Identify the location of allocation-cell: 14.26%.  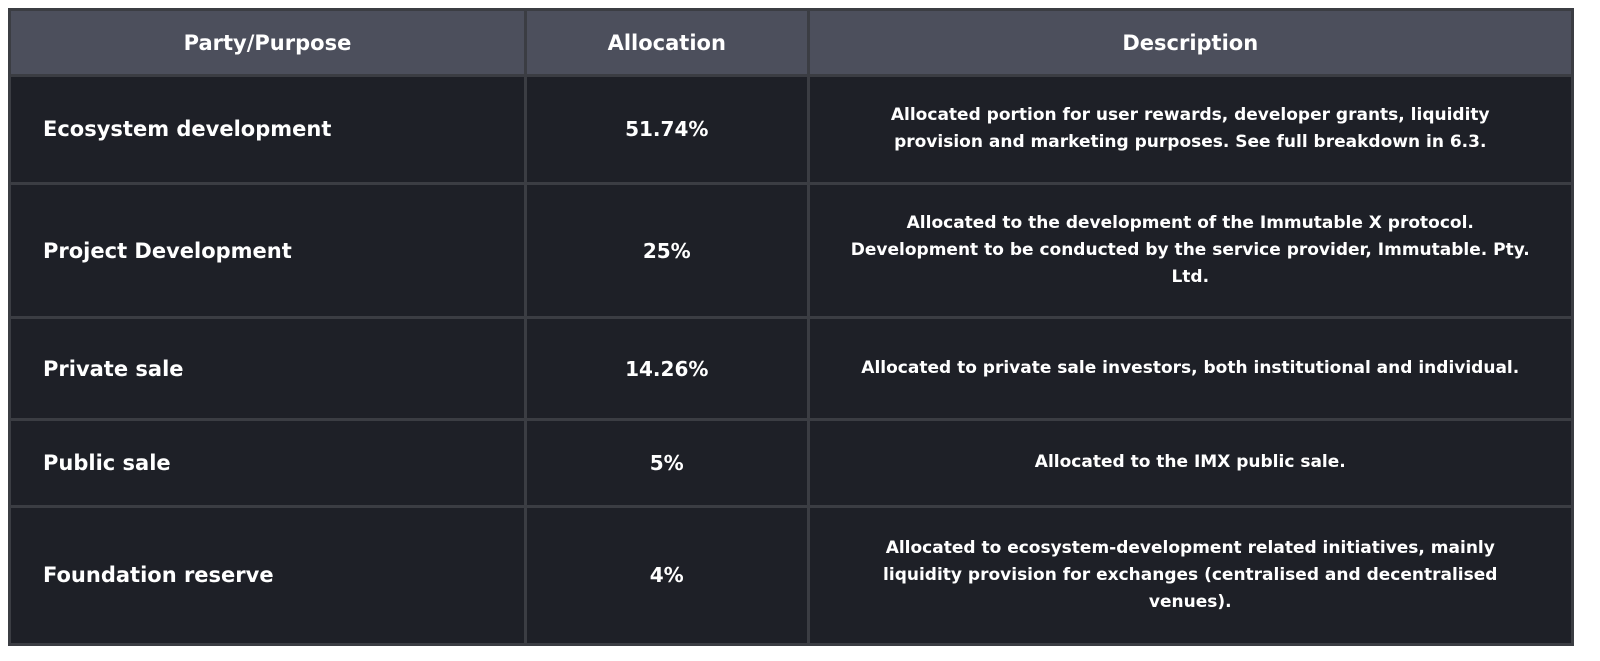
(666, 368).